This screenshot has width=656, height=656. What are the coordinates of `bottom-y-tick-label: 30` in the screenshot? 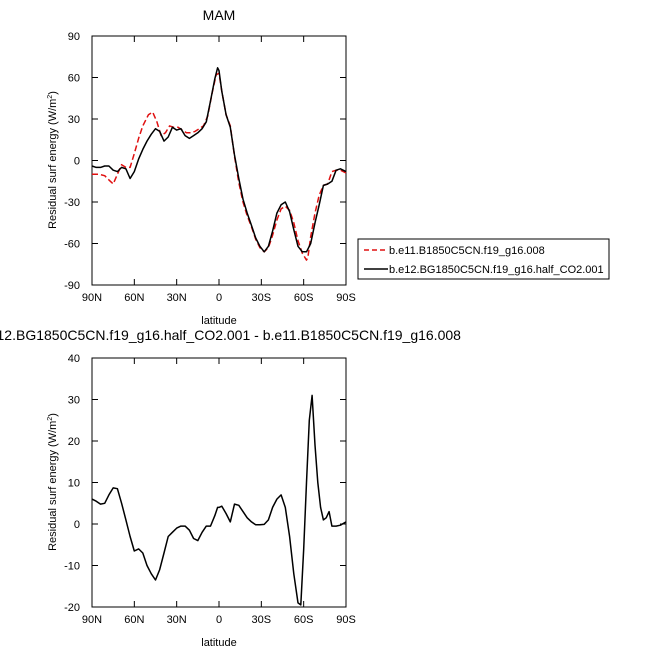 It's located at (74, 401).